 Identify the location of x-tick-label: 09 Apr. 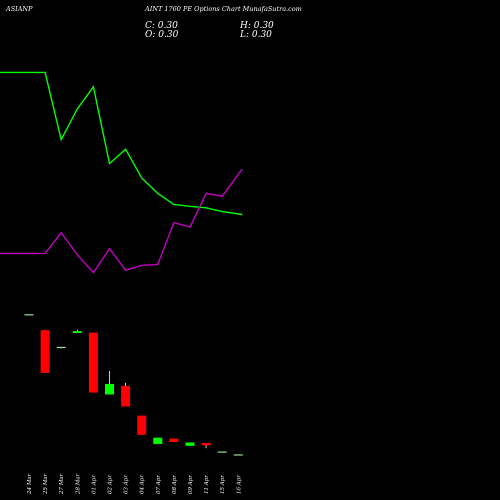
(191, 484).